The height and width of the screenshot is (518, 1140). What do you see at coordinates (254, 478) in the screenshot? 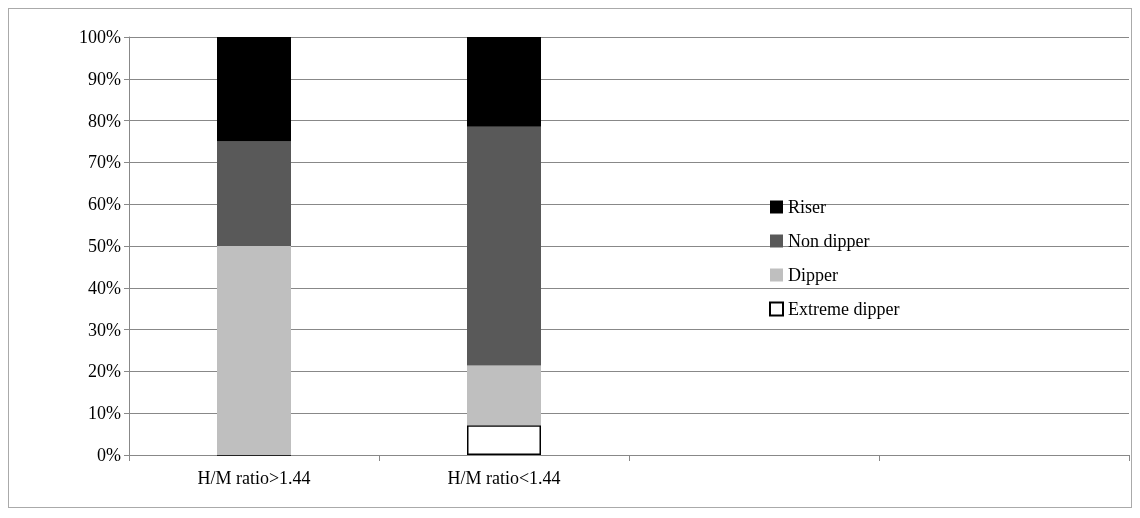
I see `x-tick-label: H/M ratio>1.44` at bounding box center [254, 478].